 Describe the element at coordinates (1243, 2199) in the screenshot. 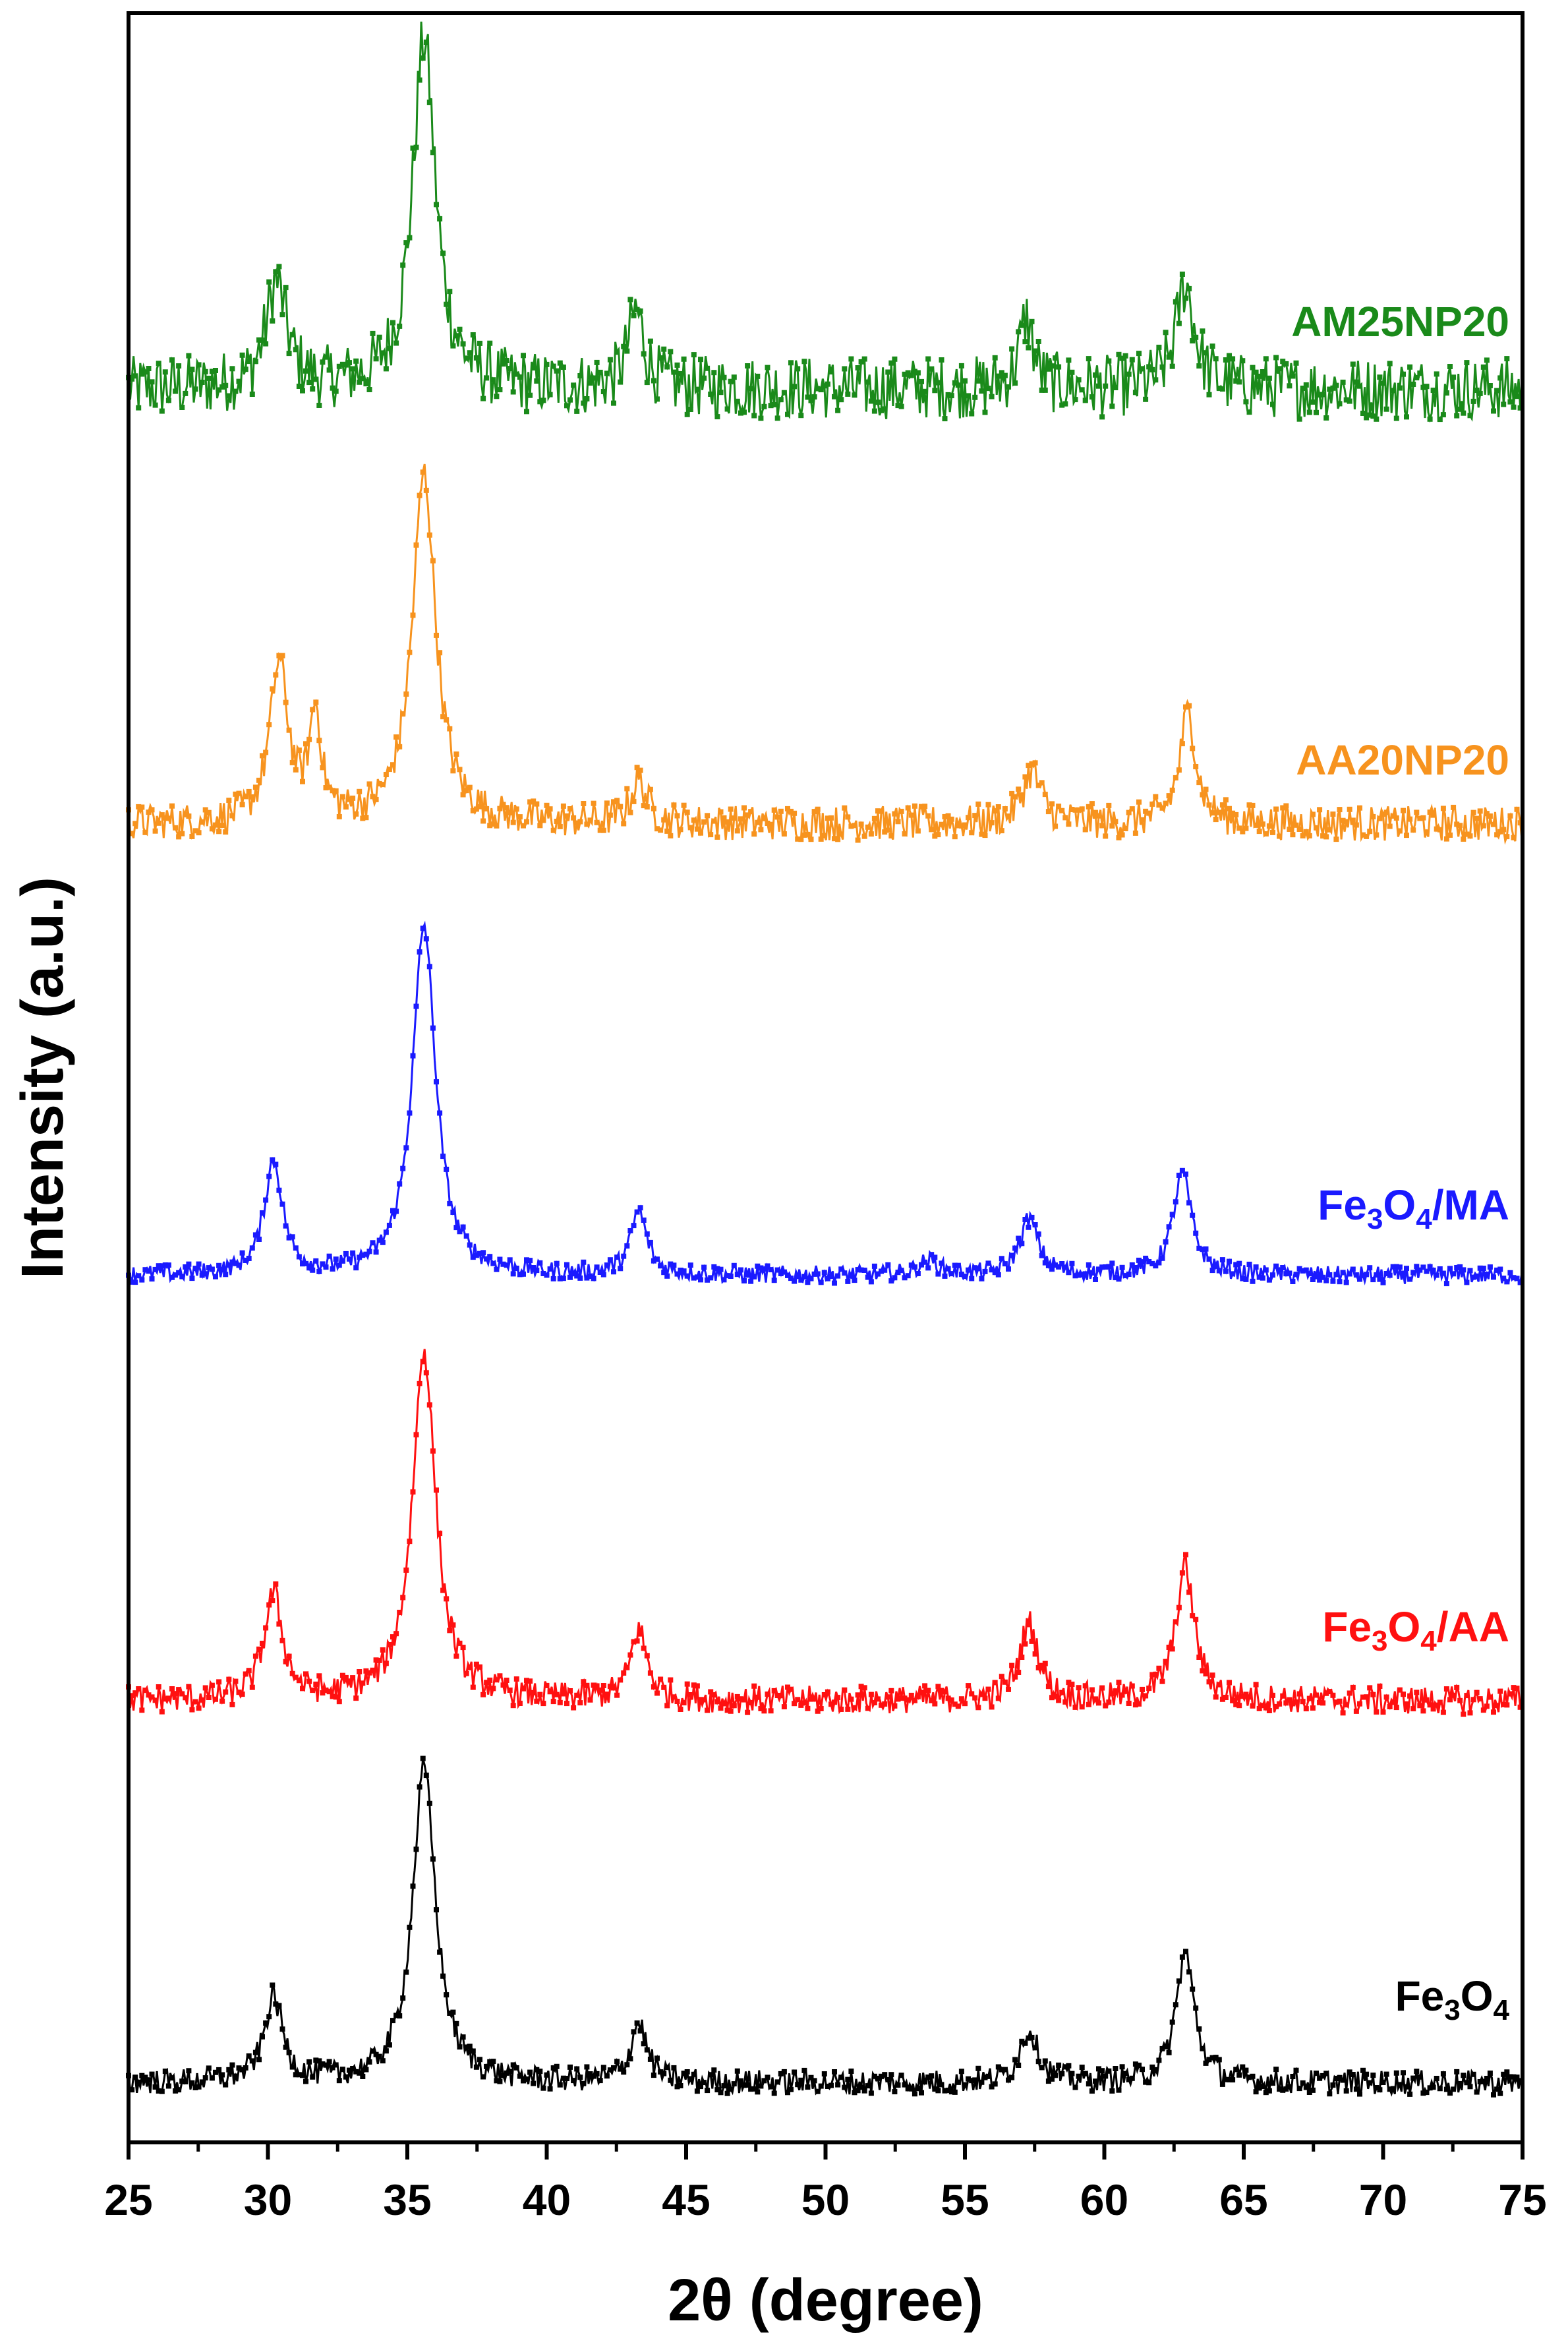

I see `x-tick-label: 65` at that location.